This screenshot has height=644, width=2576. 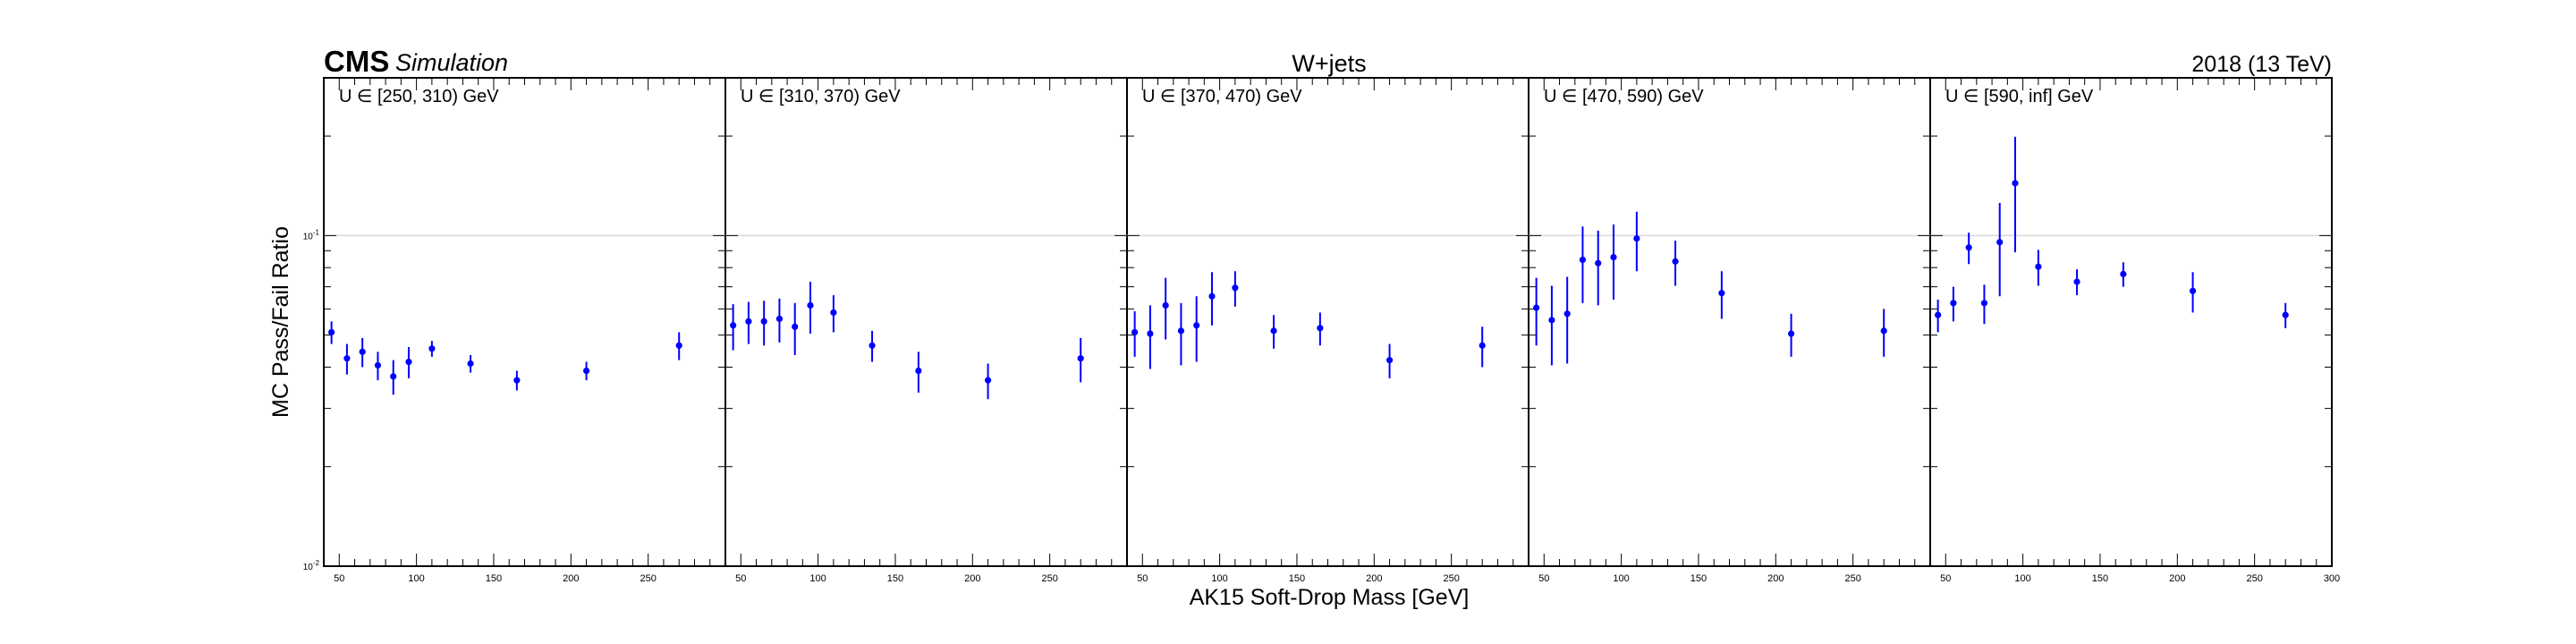 What do you see at coordinates (1329, 63) in the screenshot?
I see `process-title: W+jets` at bounding box center [1329, 63].